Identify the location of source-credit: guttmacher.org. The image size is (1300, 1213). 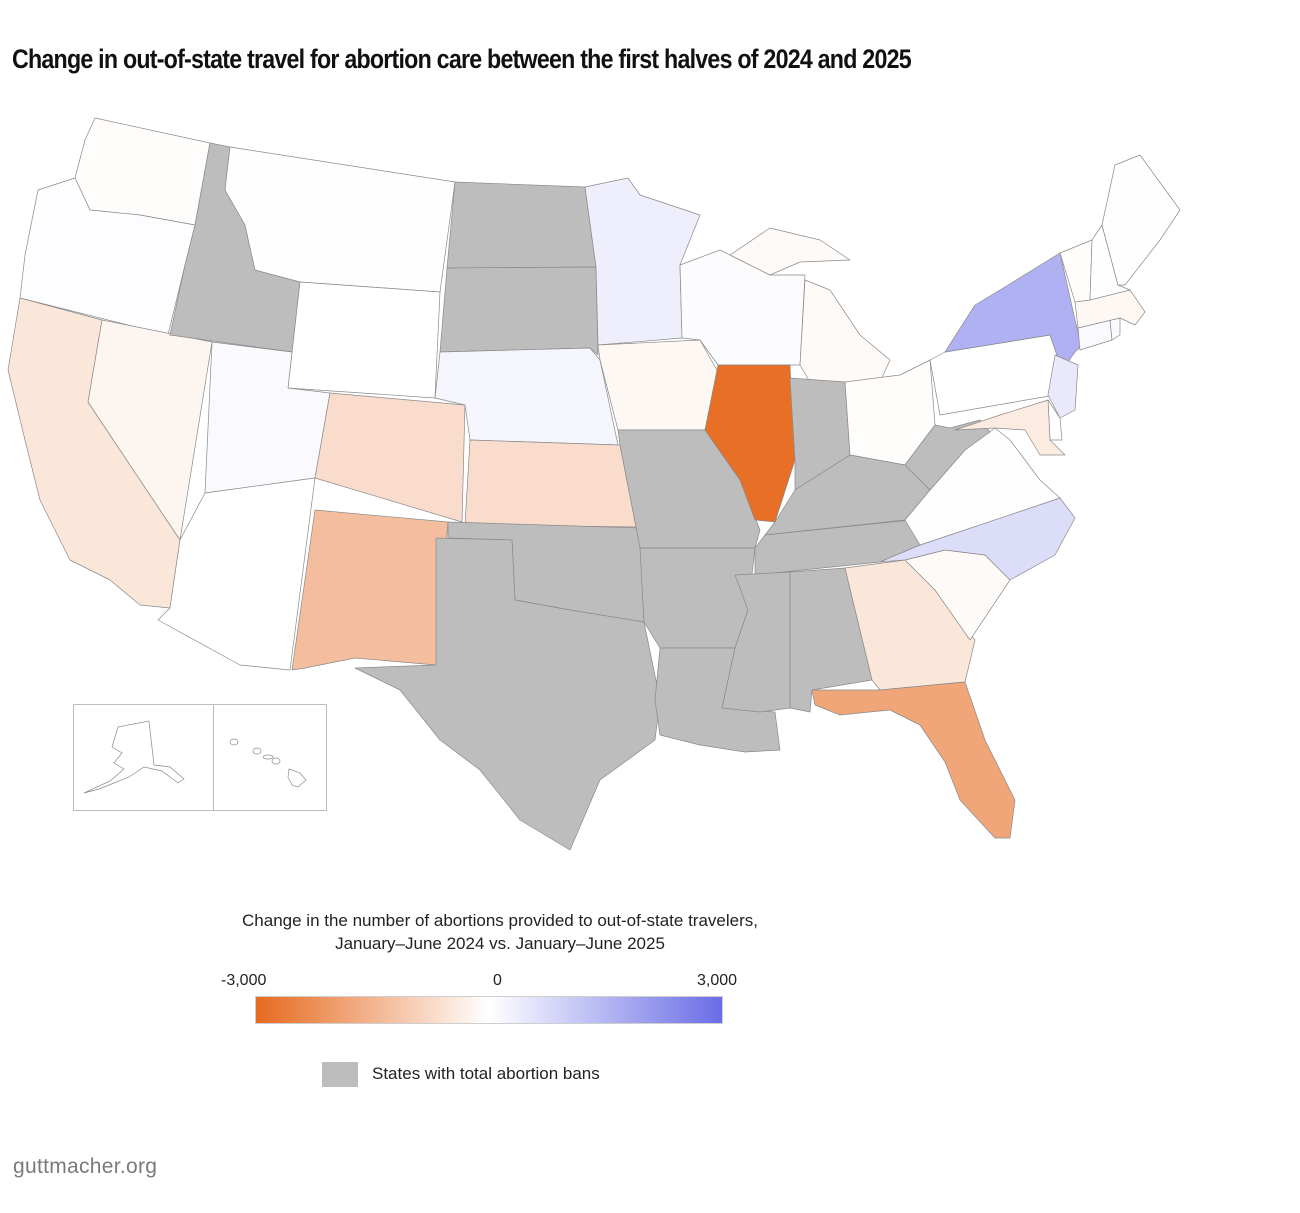
(85, 1166).